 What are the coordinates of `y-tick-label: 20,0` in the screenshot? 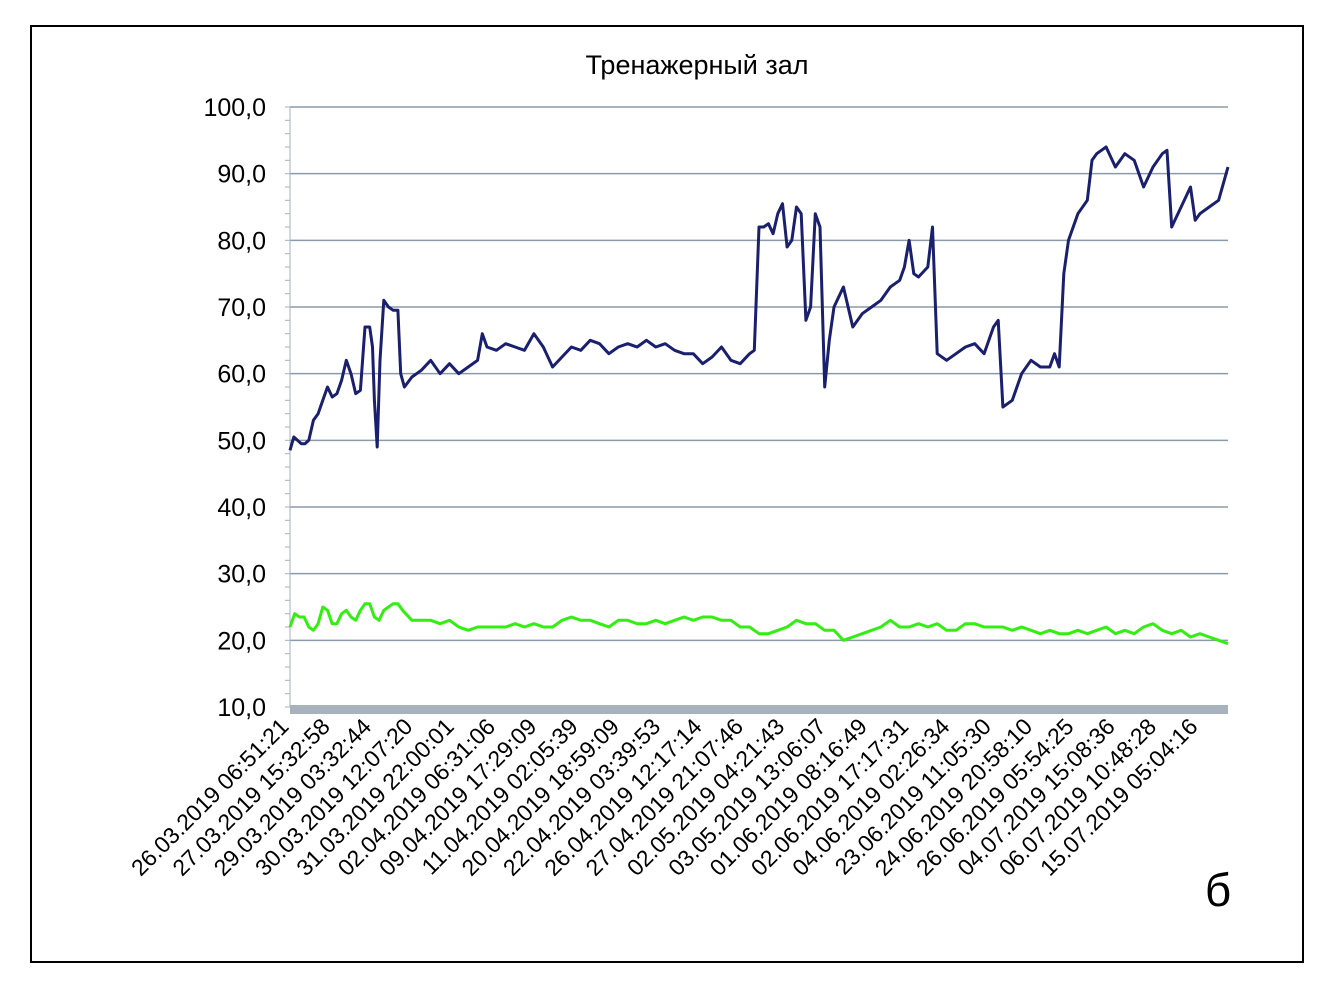 It's located at (241, 641).